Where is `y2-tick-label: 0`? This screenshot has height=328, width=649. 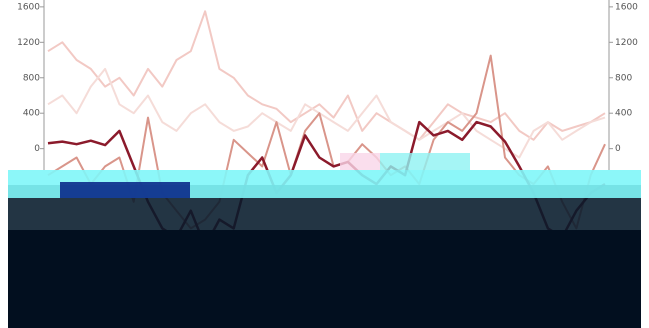
y2-tick-label: 0 is located at coordinates (618, 149).